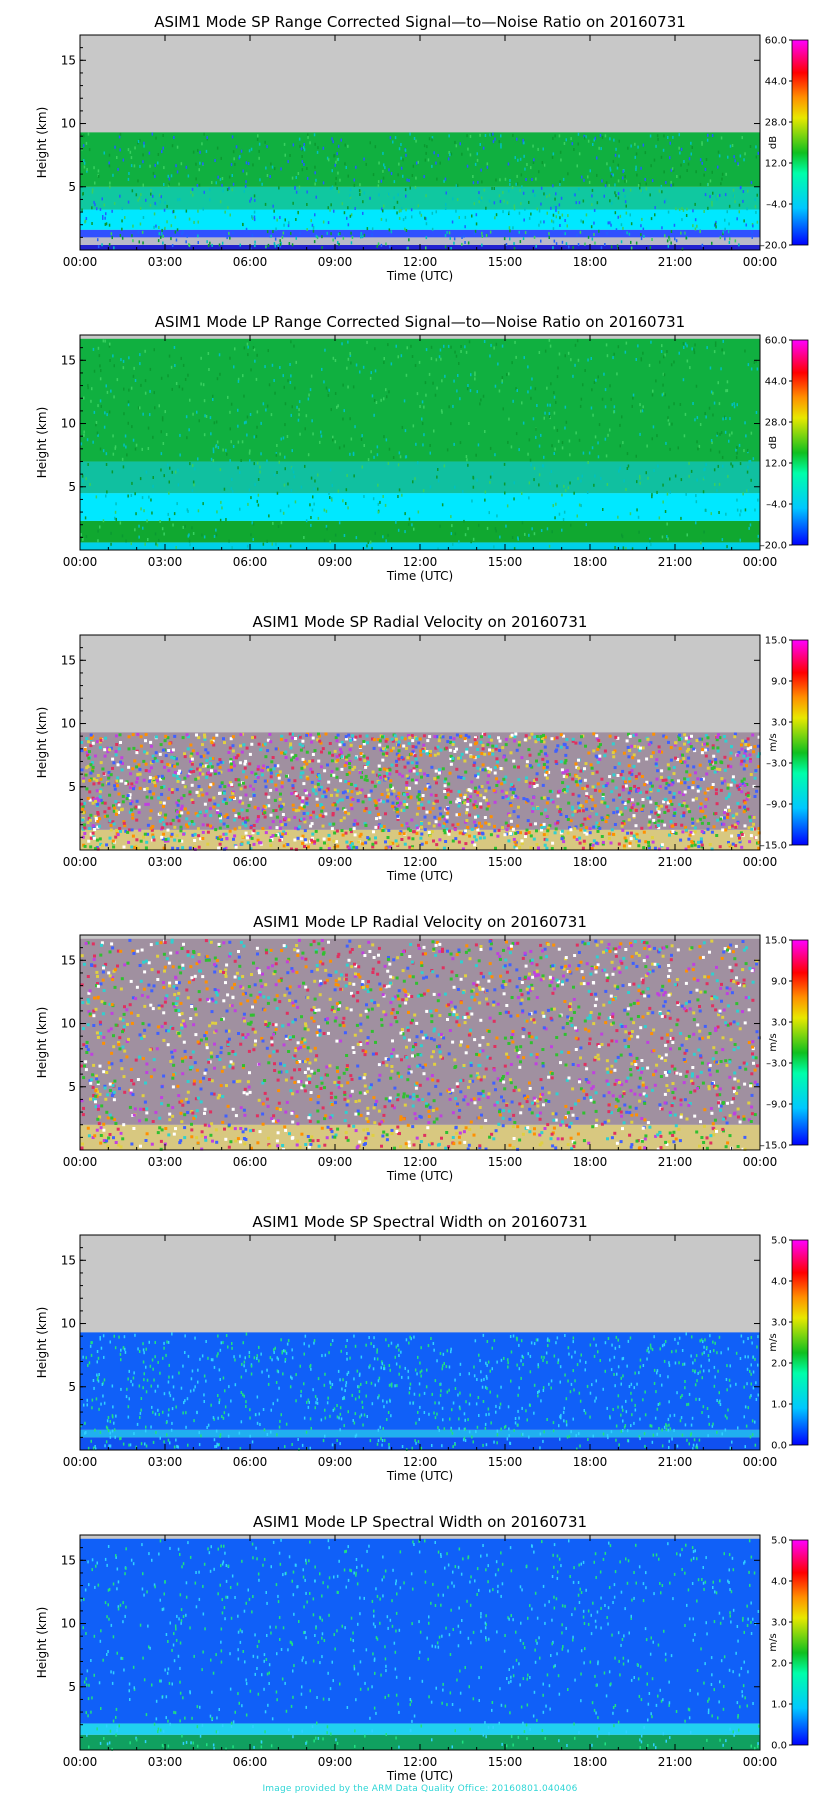  What do you see at coordinates (419, 444) in the screenshot?
I see `data-speckle` at bounding box center [419, 444].